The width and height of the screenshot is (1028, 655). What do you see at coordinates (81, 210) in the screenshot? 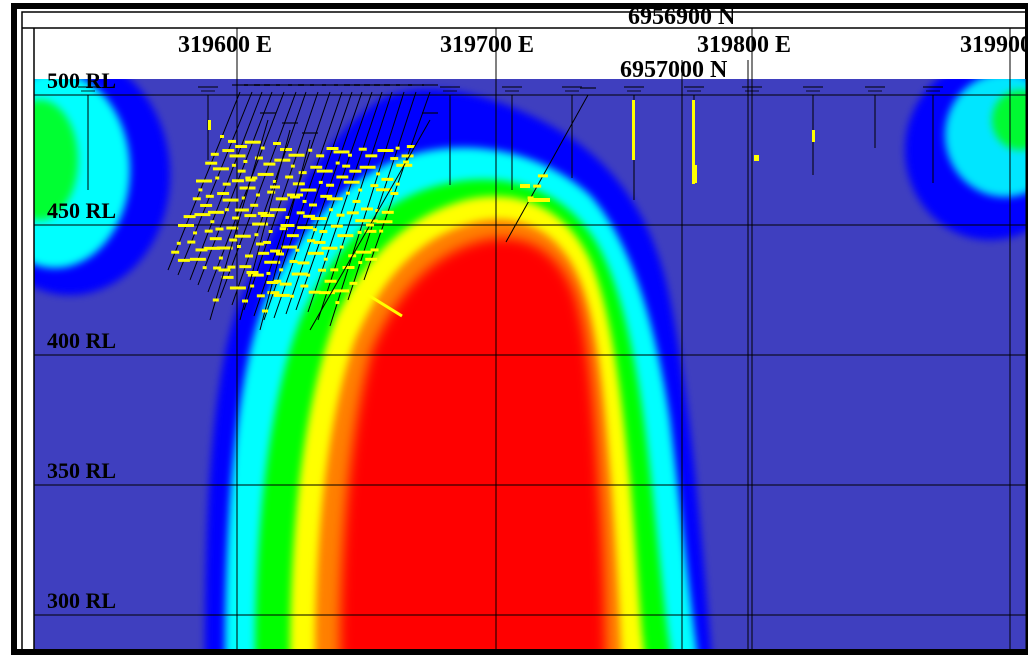
I see `rl-label-450: 450 RL` at bounding box center [81, 210].